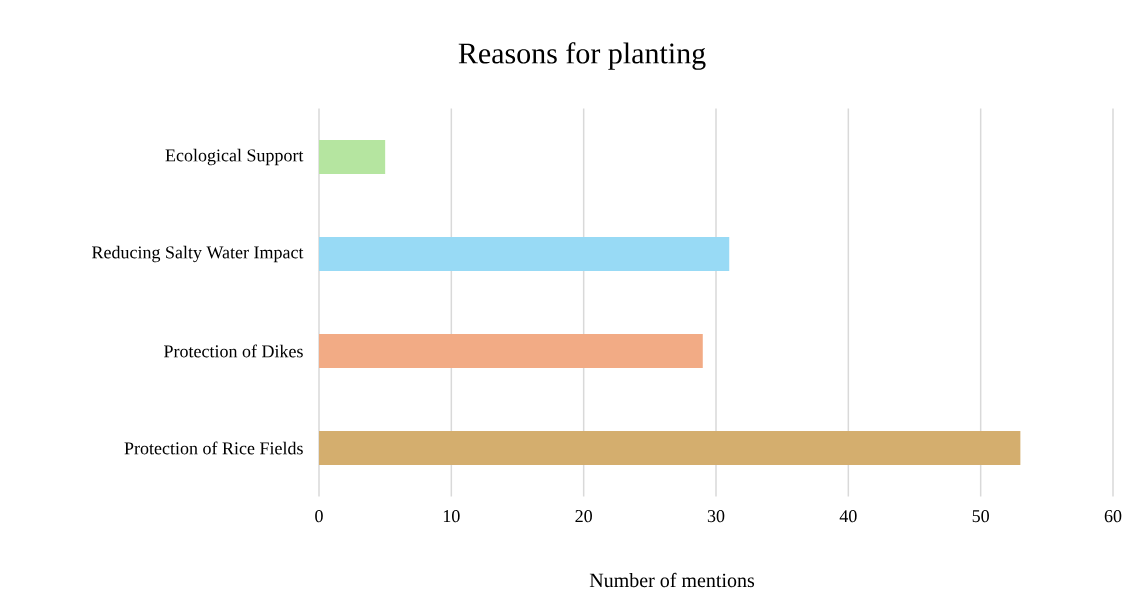 This screenshot has width=1139, height=599. I want to click on y-tick-label: Ecological Support, so click(234, 157).